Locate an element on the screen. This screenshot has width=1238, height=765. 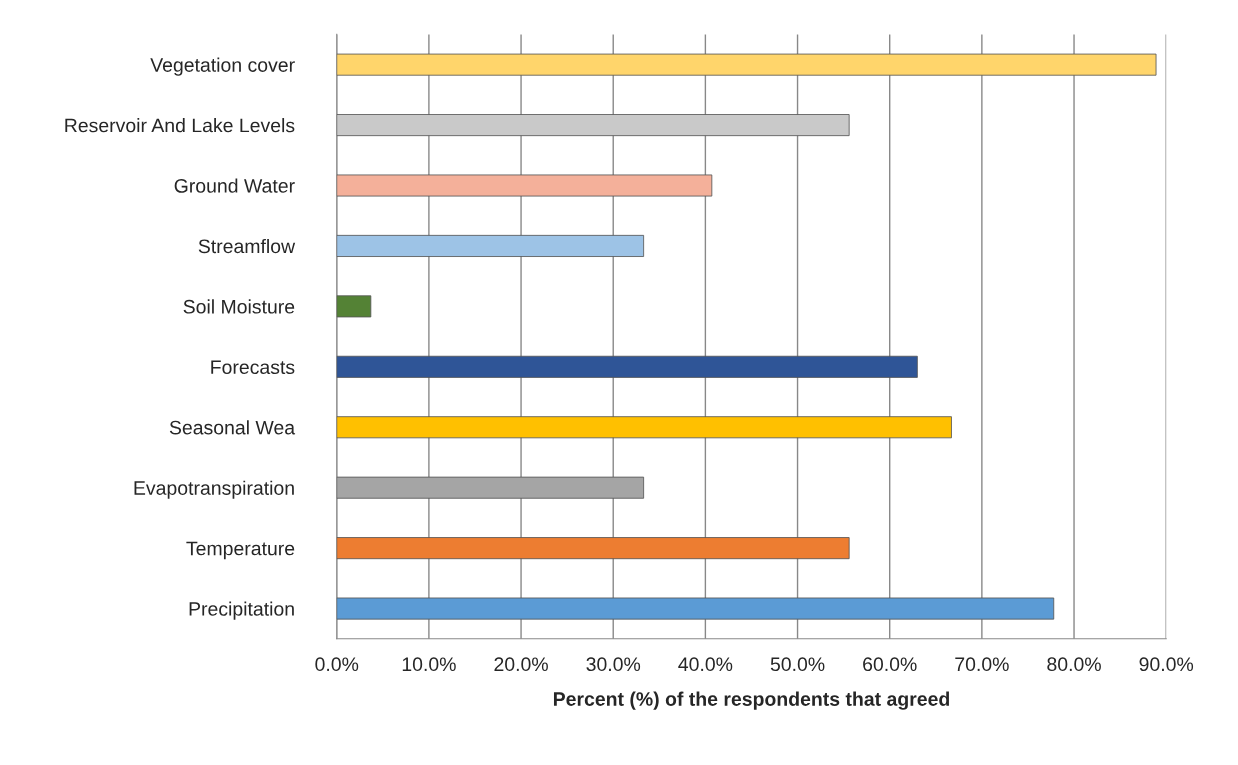
x-tick-label: 20.0% is located at coordinates (521, 664).